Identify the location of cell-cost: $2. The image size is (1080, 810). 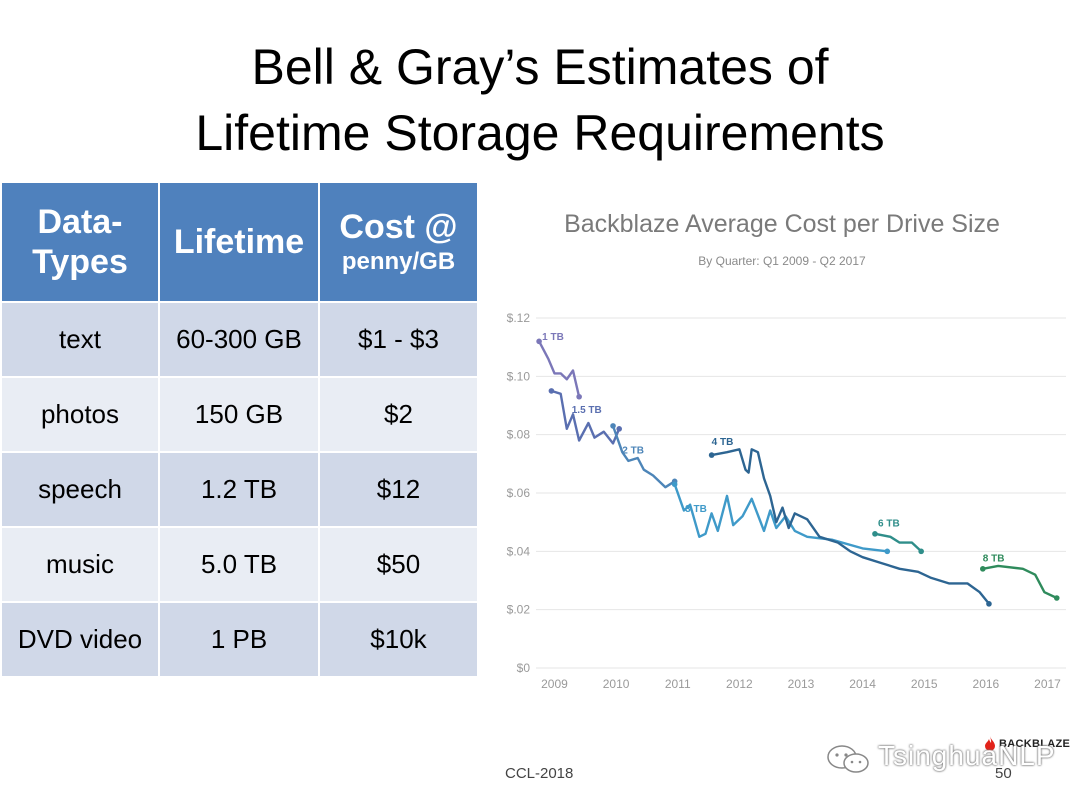
(398, 414).